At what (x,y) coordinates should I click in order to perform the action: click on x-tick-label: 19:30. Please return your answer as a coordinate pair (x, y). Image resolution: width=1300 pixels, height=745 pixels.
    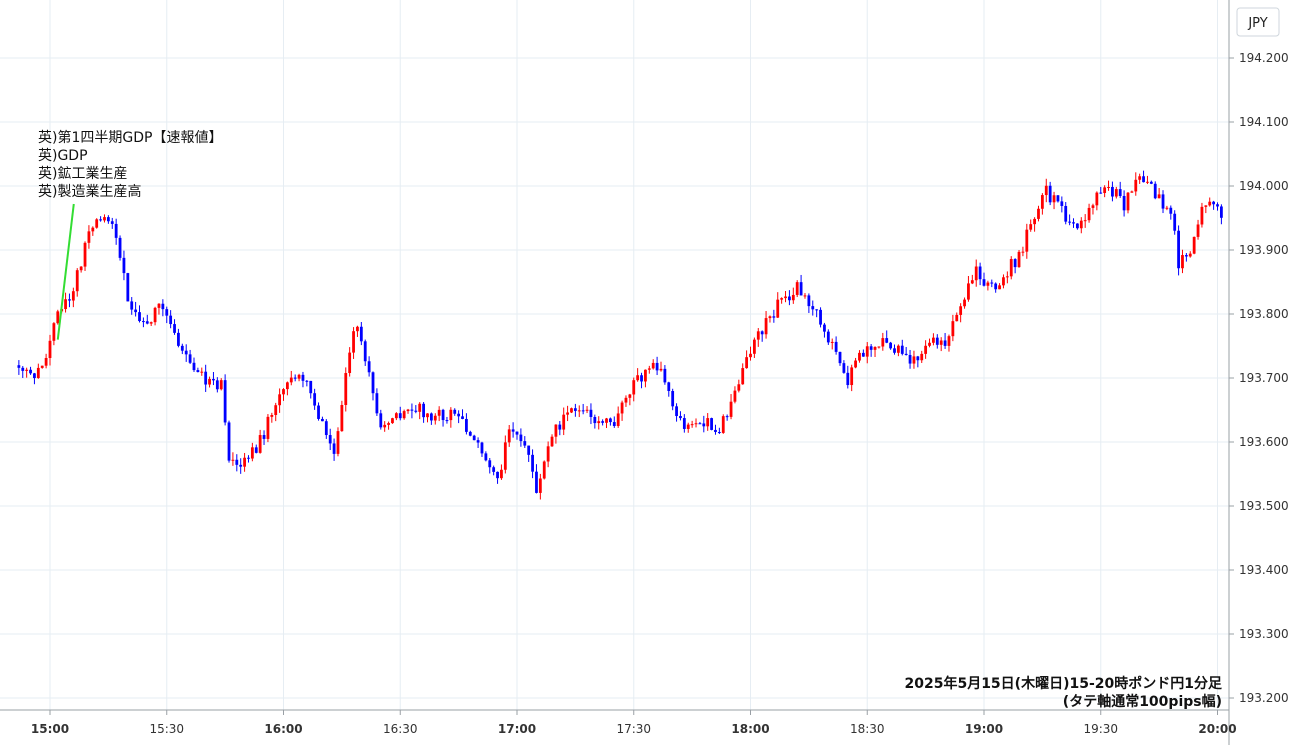
    Looking at the image, I should click on (1100, 729).